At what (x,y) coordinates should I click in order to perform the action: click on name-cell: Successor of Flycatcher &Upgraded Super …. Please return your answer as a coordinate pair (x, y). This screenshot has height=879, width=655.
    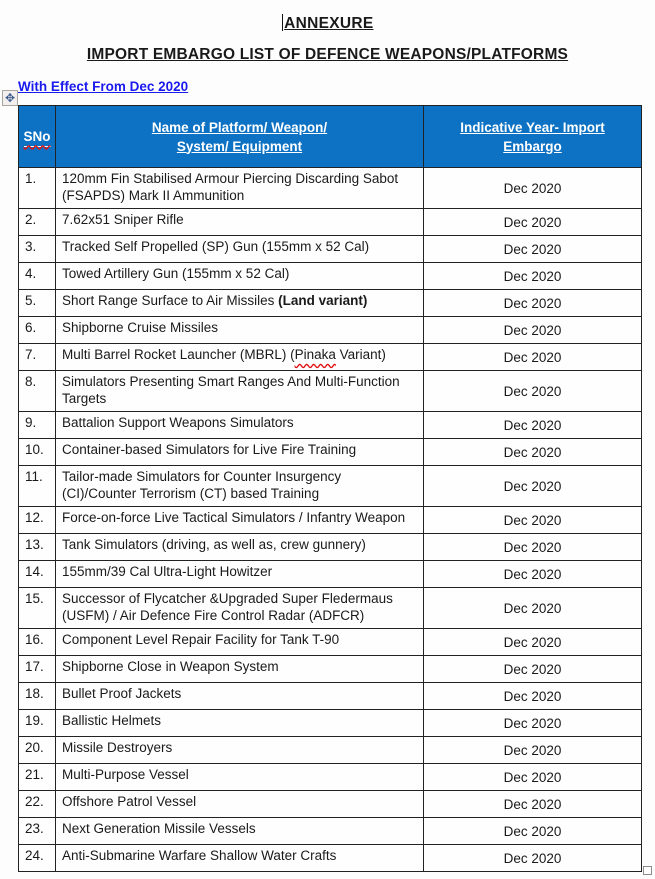
    Looking at the image, I should click on (239, 608).